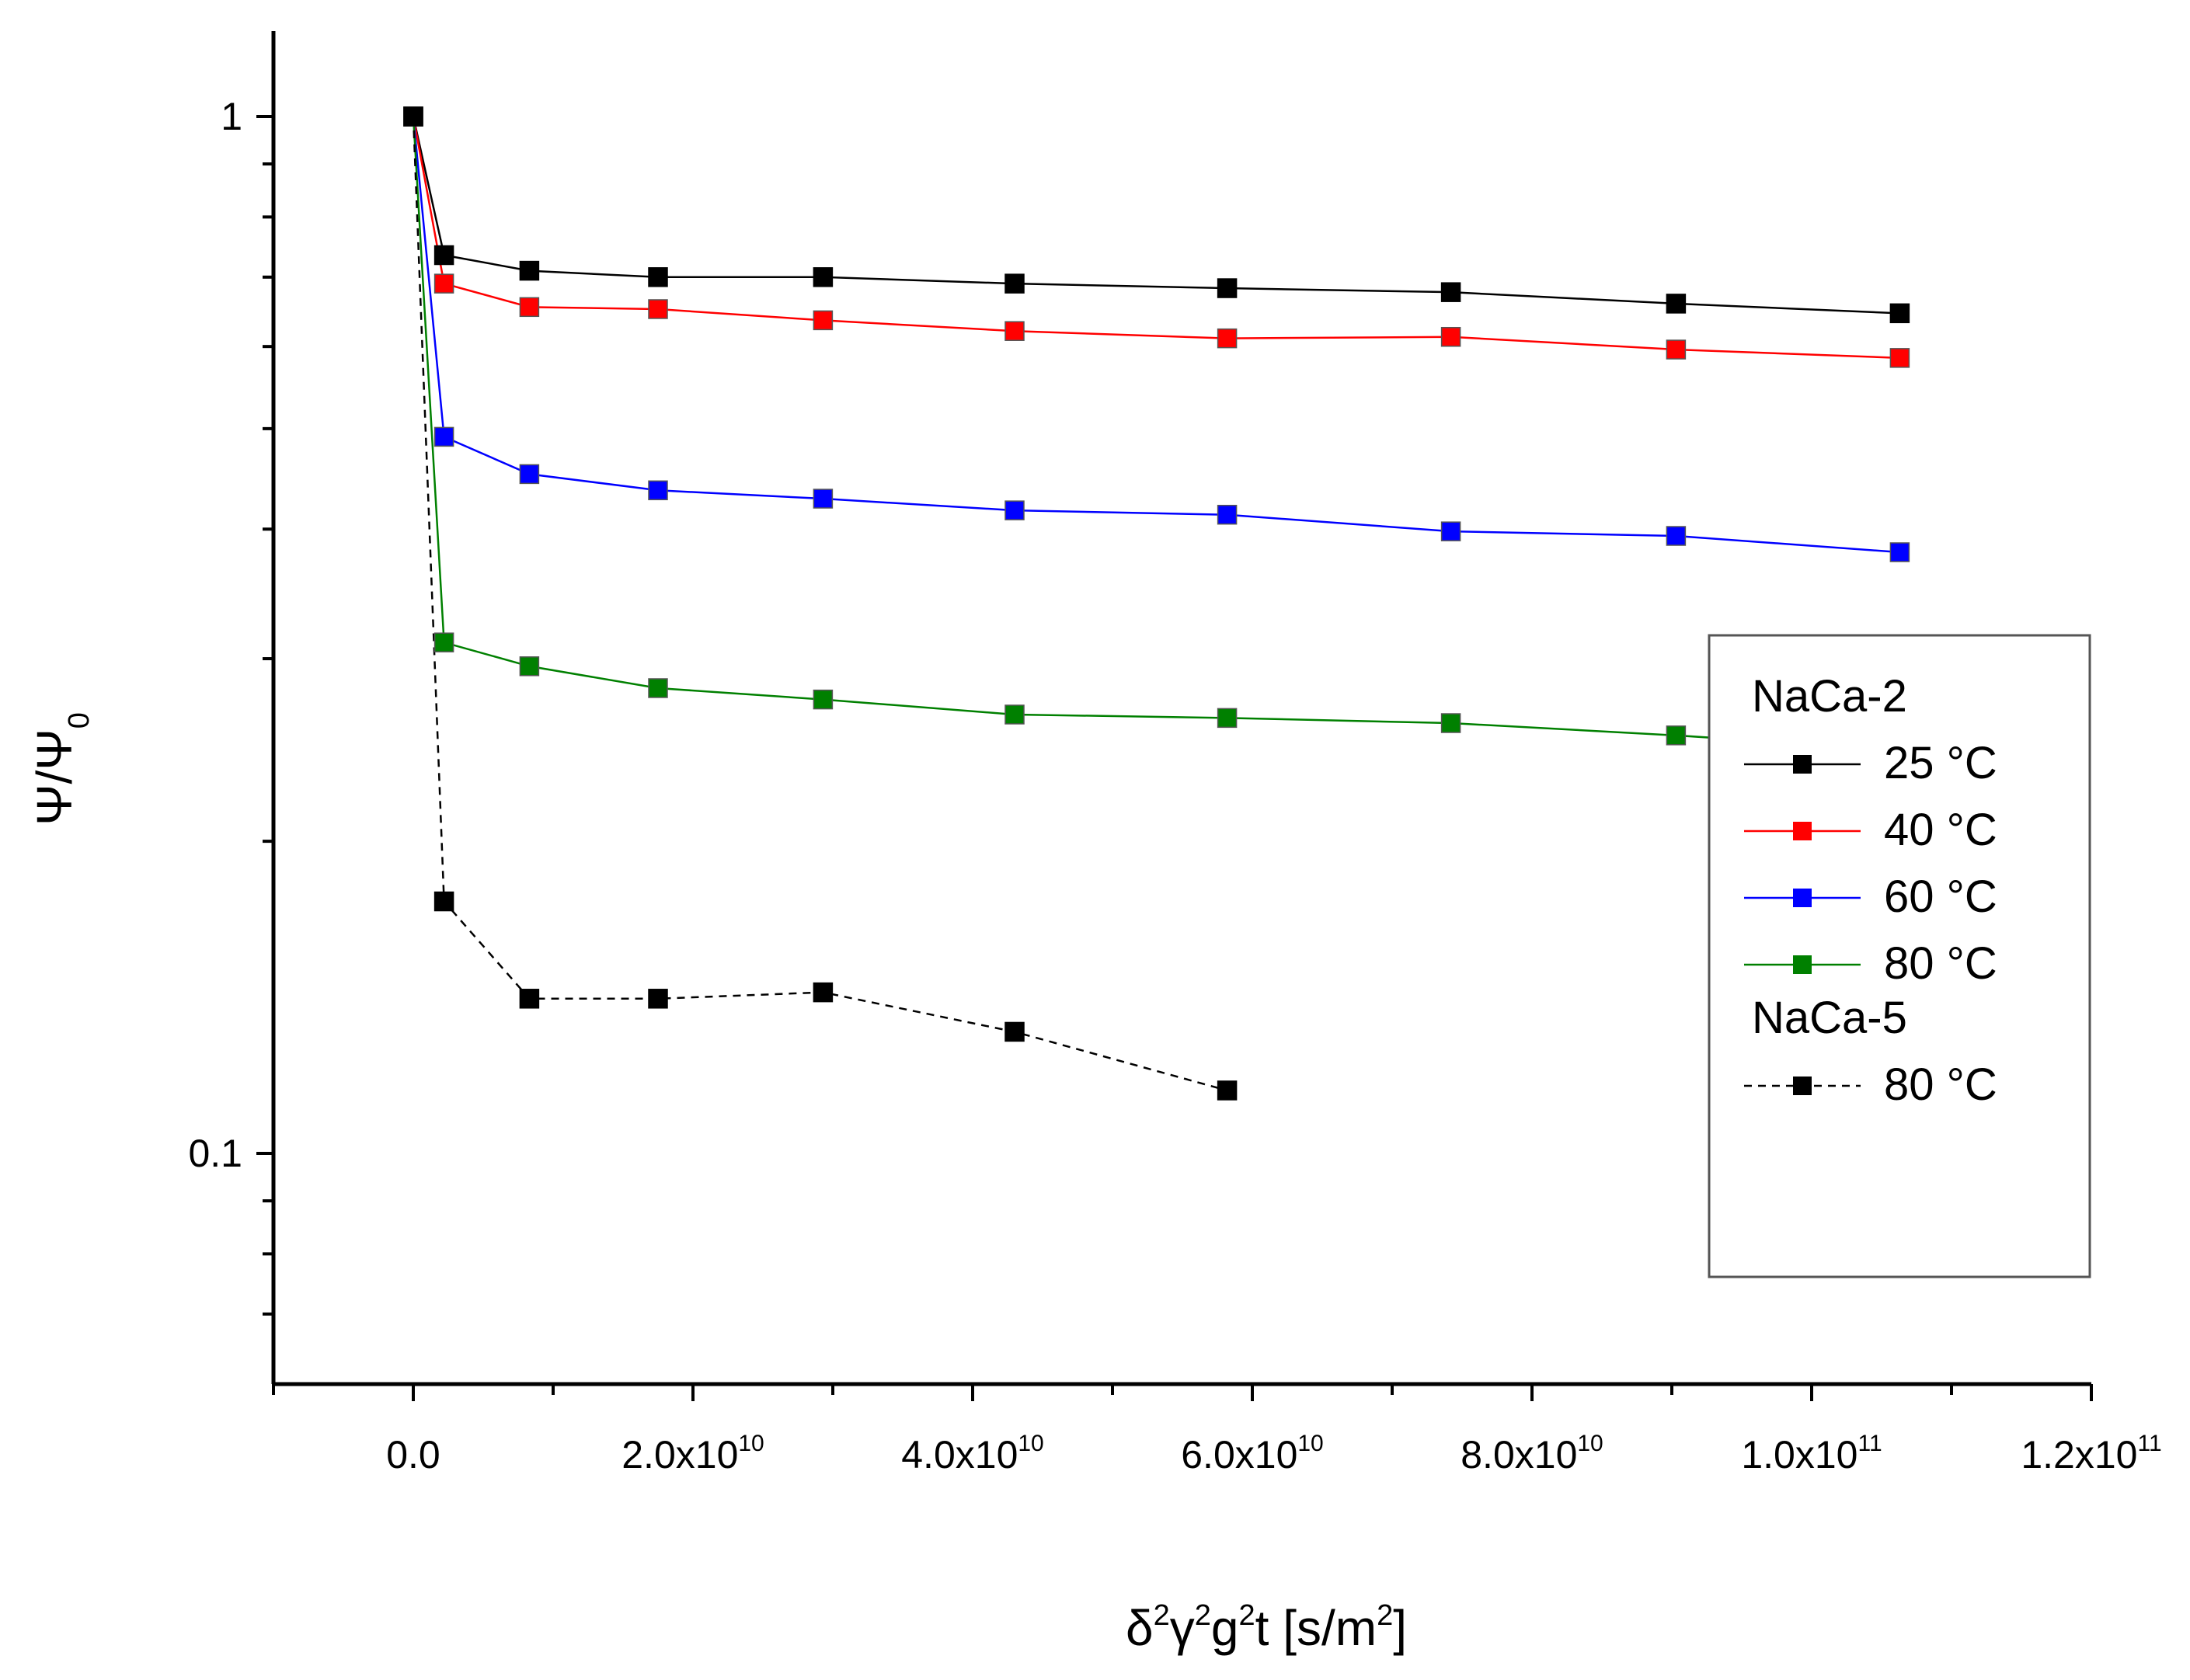 This screenshot has height=1680, width=2190. Describe the element at coordinates (959, 1455) in the screenshot. I see `x-tick-mantissa: 4.0x10` at that location.